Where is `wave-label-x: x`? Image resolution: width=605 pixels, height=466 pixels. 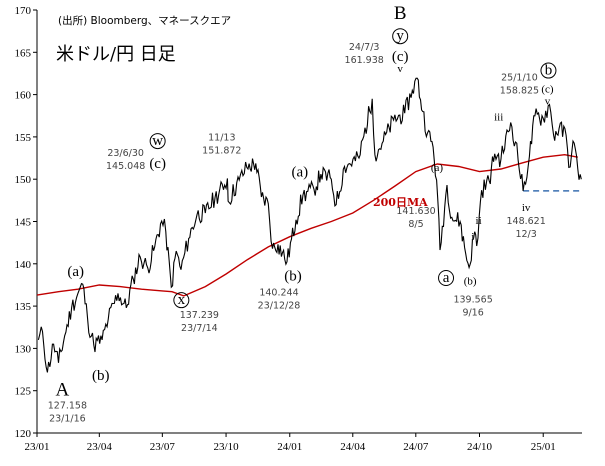 wave-label-x: x is located at coordinates (182, 300).